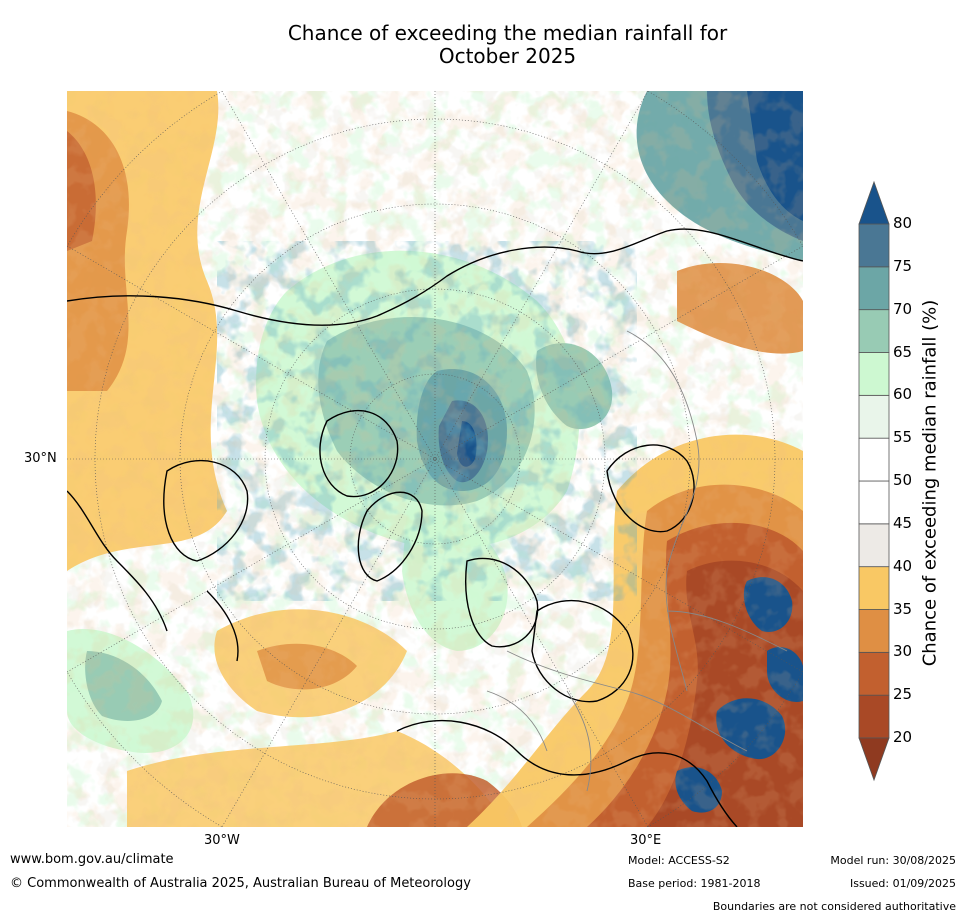  What do you see at coordinates (903, 608) in the screenshot?
I see `colorbar-tick-label: 35` at bounding box center [903, 608].